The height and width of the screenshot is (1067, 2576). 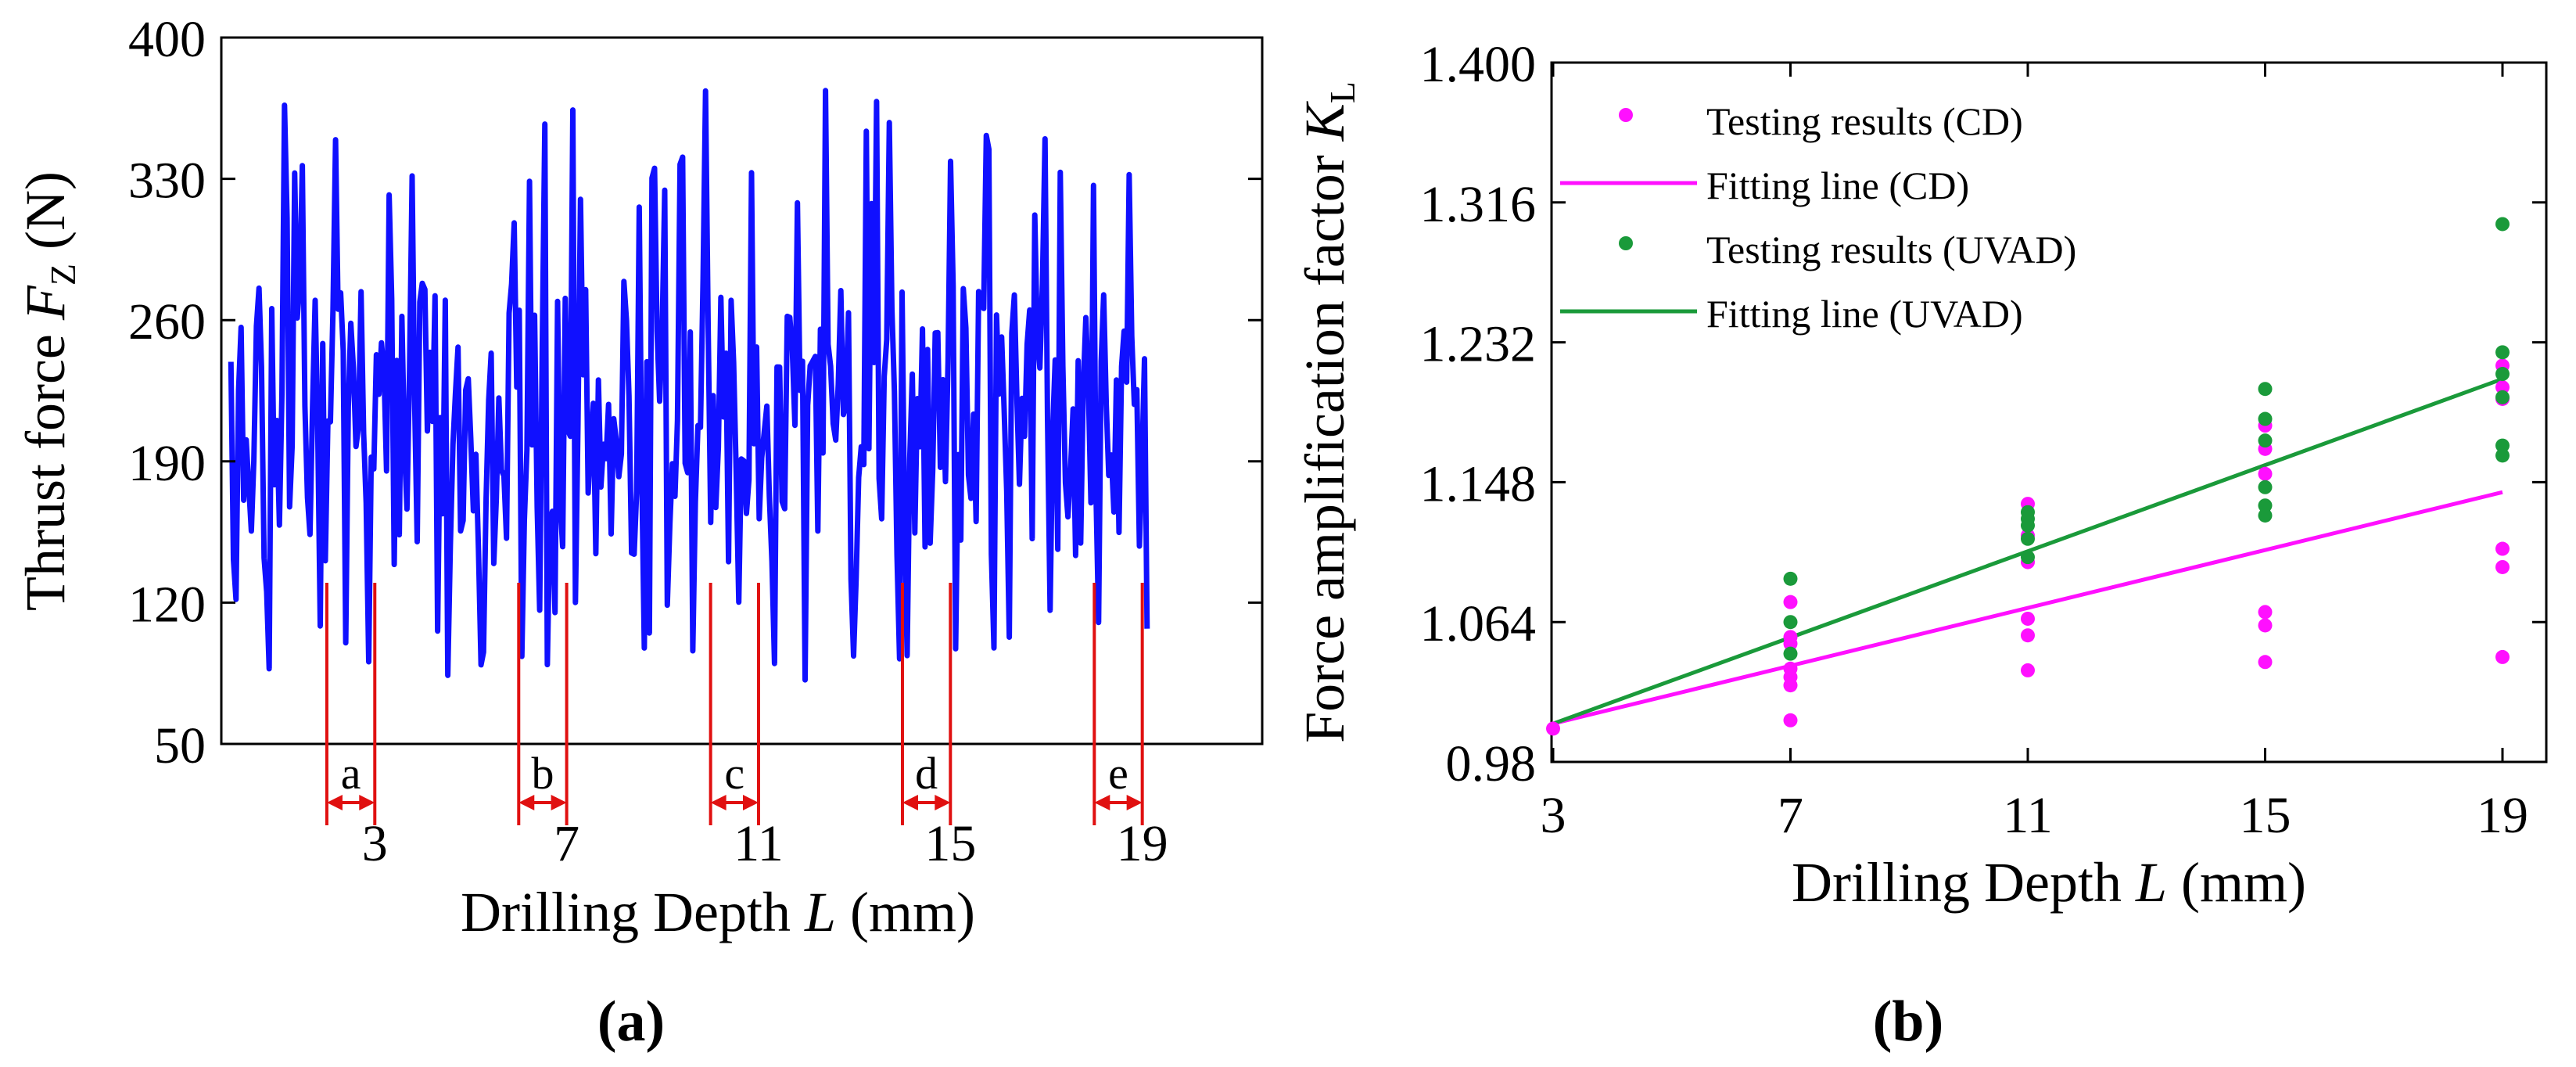 I want to click on interval-marker-d: d, so click(x=926, y=704).